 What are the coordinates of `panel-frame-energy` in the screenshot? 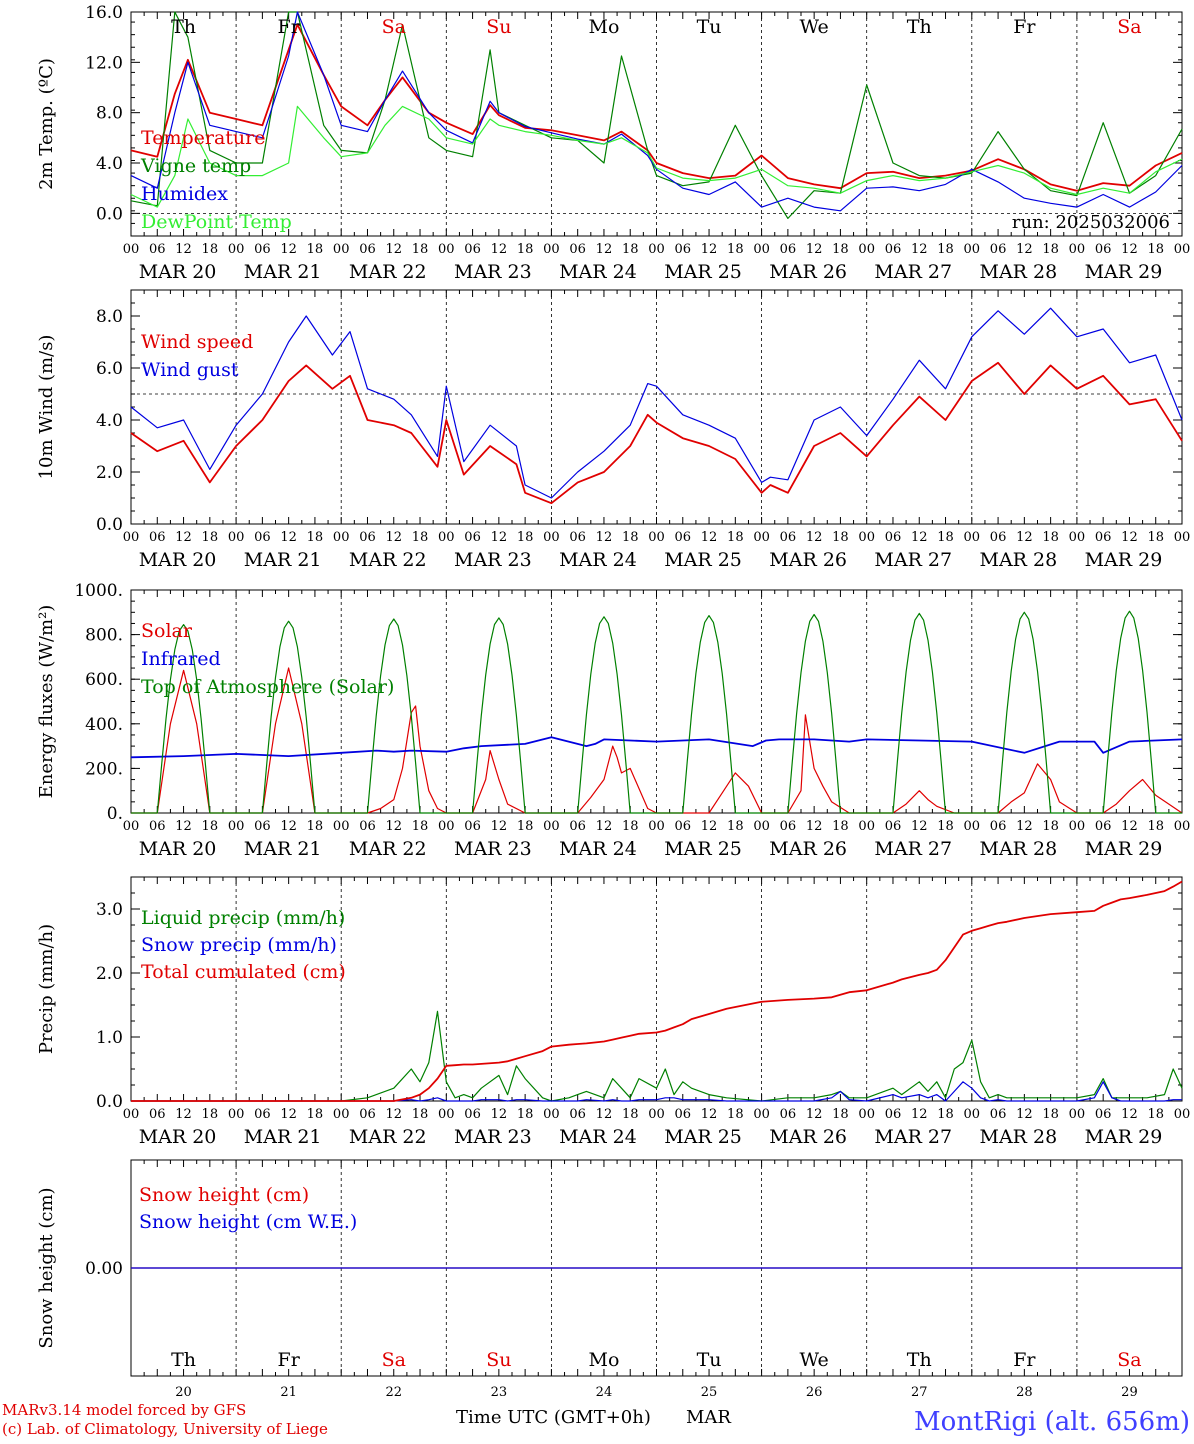 It's located at (656, 701).